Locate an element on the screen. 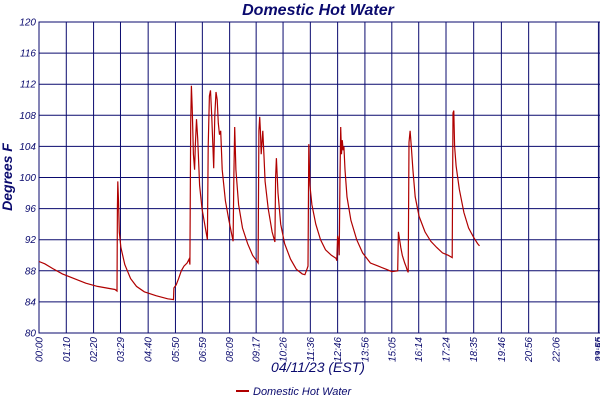  x-tick-label: 13:56 is located at coordinates (365, 349).